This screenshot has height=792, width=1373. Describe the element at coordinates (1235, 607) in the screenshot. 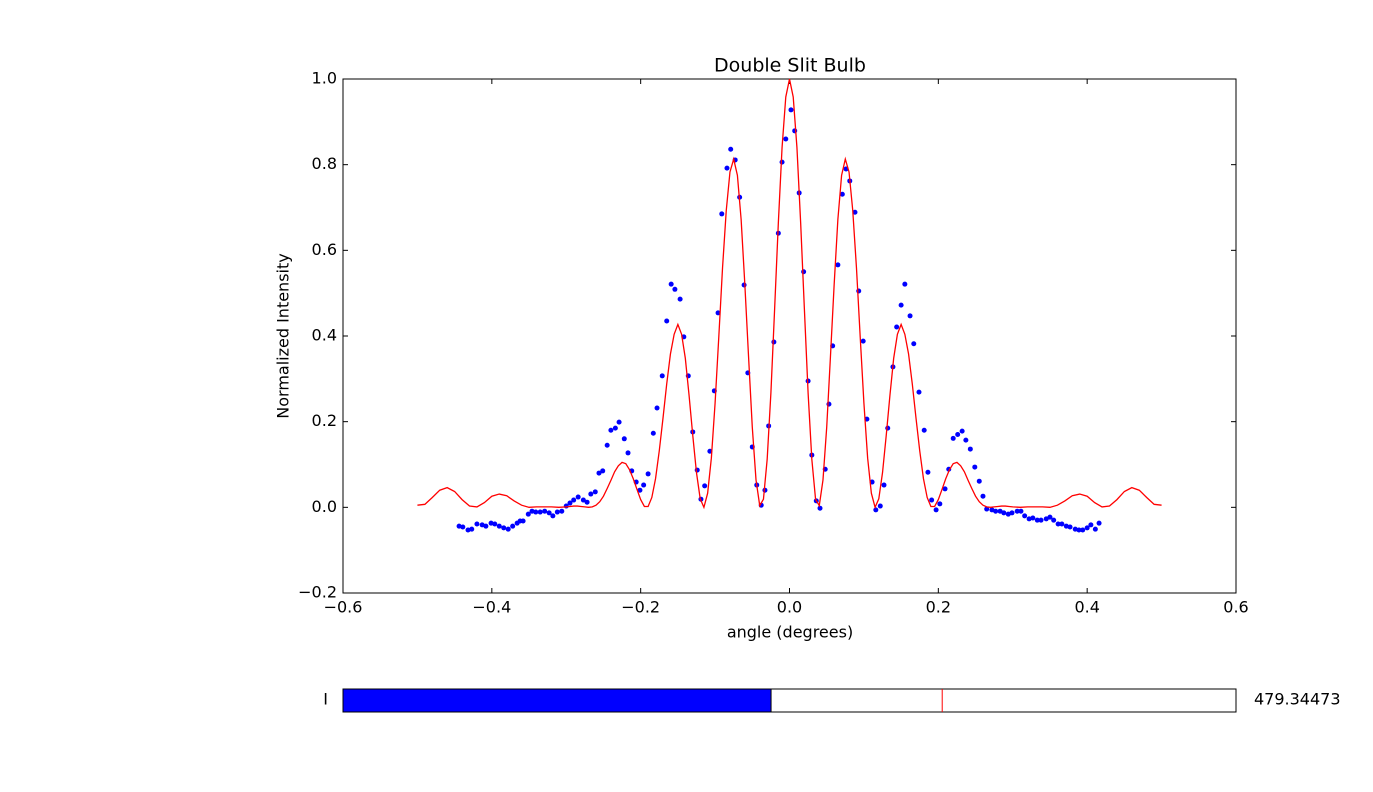

I see `x-tick-label: 0.6` at that location.